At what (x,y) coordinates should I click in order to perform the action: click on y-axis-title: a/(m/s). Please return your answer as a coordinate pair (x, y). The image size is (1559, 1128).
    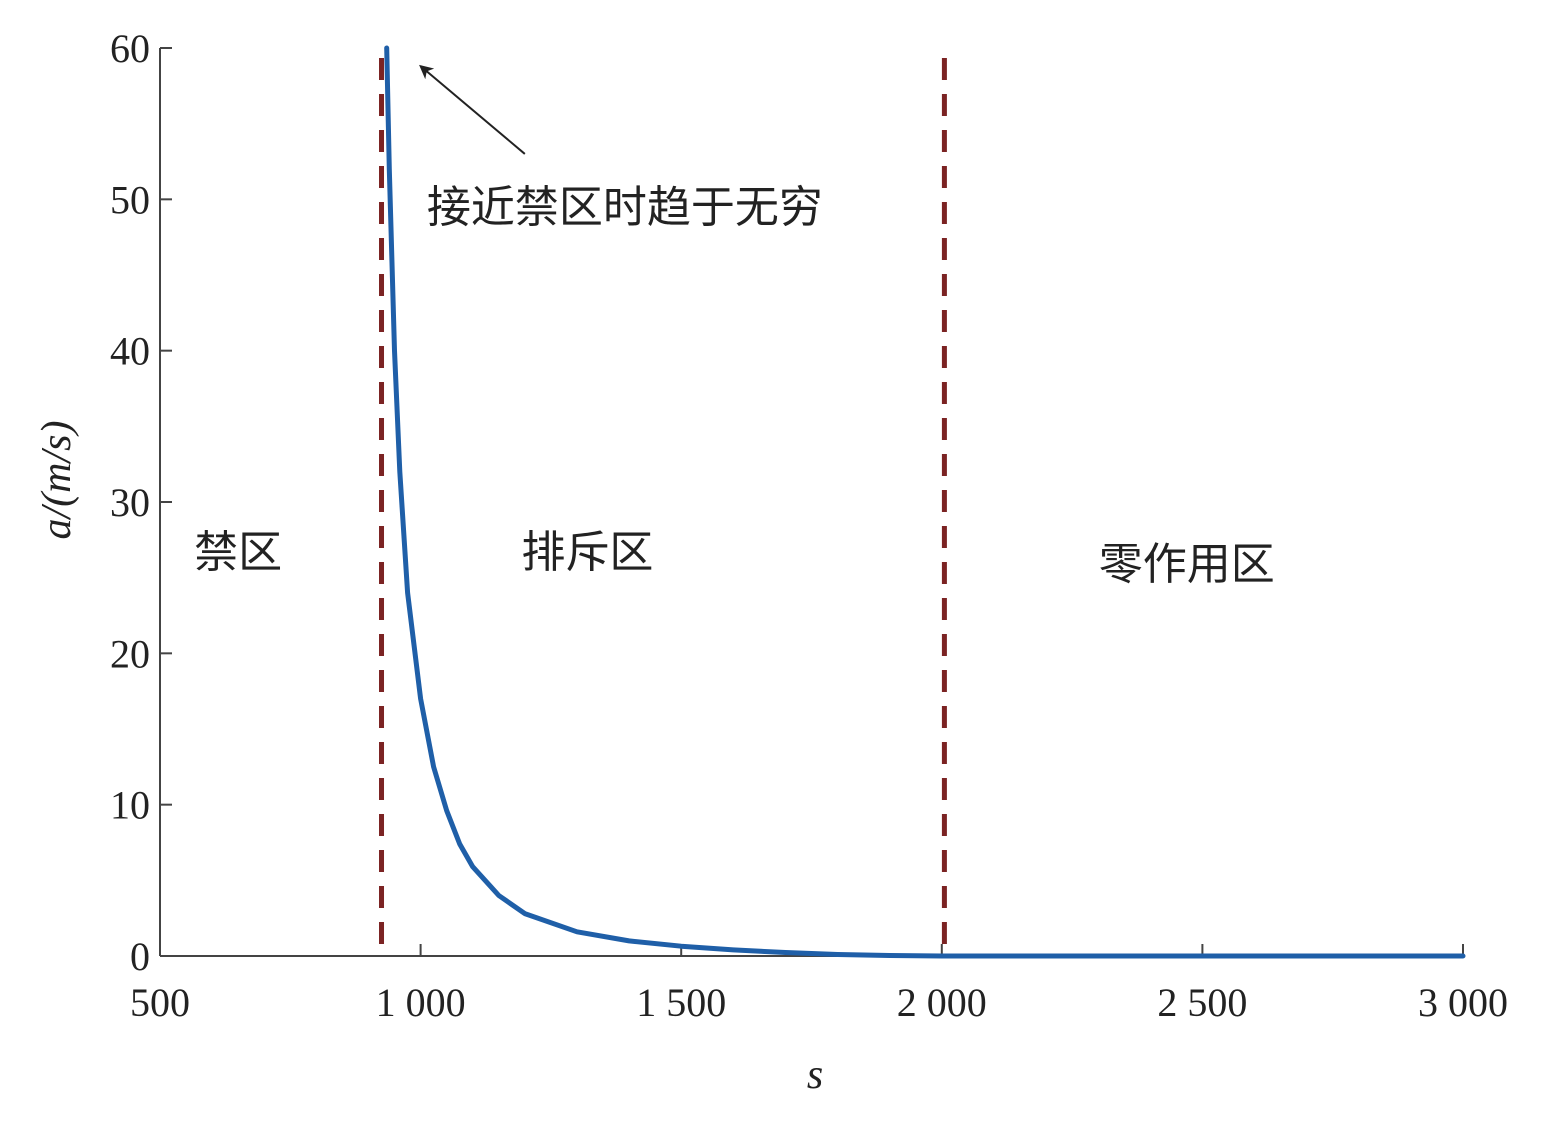
    Looking at the image, I should click on (57, 480).